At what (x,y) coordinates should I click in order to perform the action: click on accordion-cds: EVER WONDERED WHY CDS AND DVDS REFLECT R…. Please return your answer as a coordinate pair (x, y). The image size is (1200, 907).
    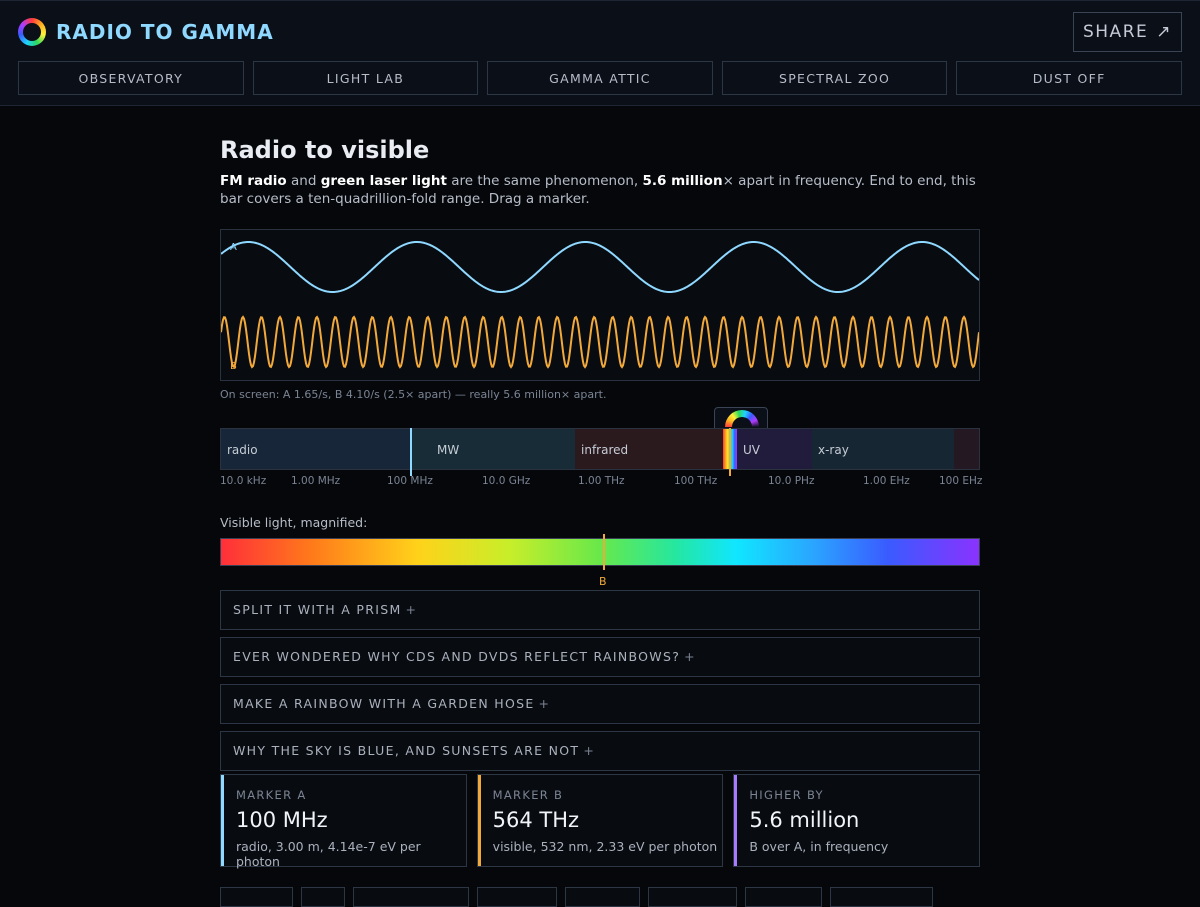
    Looking at the image, I should click on (600, 657).